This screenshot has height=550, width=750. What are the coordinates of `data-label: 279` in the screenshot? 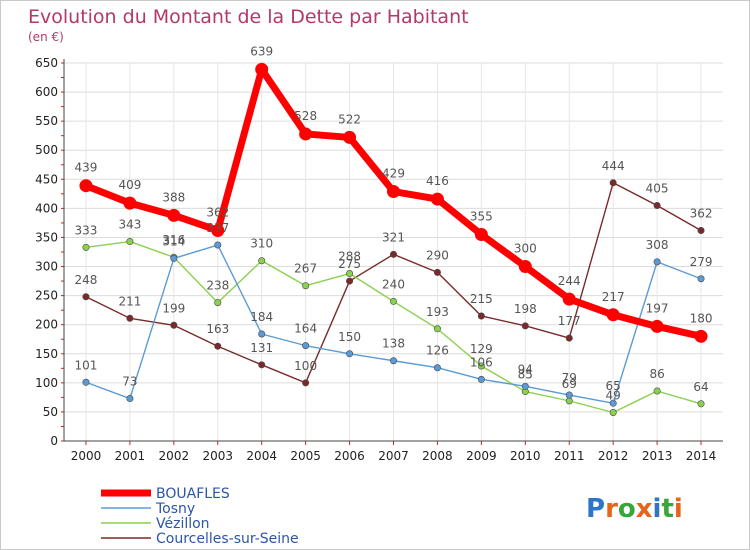 It's located at (701, 262).